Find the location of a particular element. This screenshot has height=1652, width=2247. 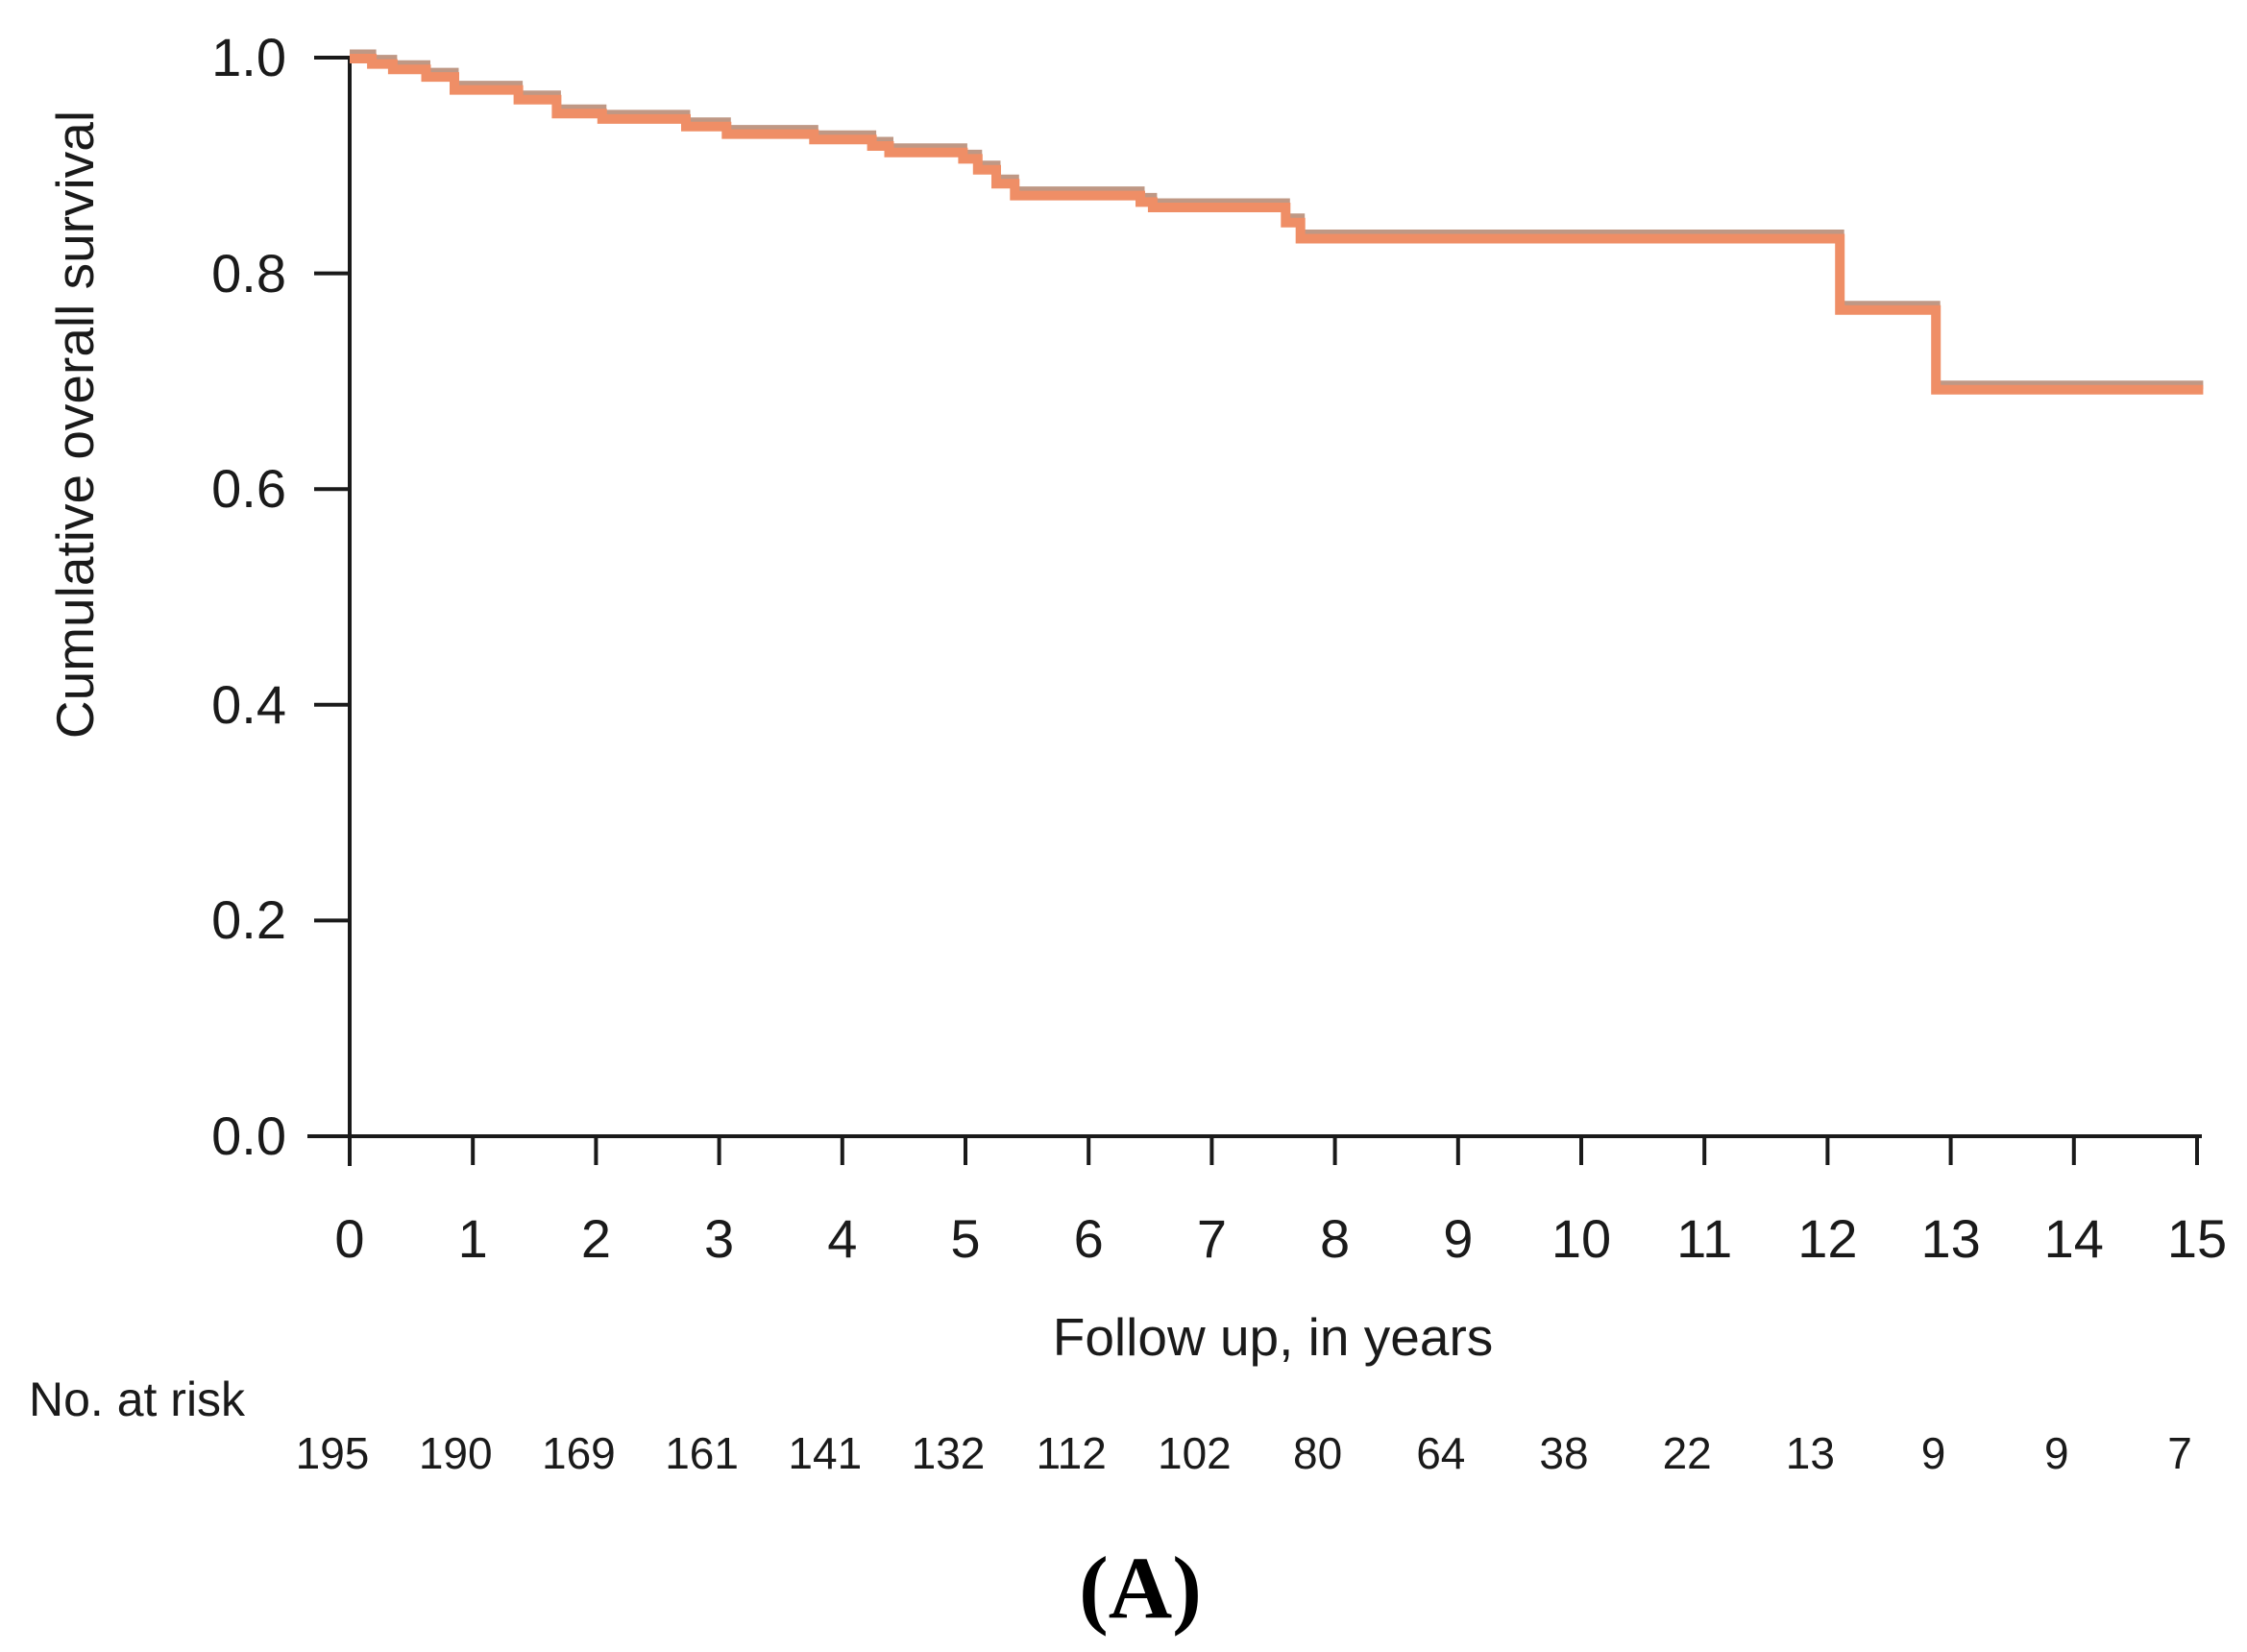

risk-table-label: No. at risk is located at coordinates (137, 1399).